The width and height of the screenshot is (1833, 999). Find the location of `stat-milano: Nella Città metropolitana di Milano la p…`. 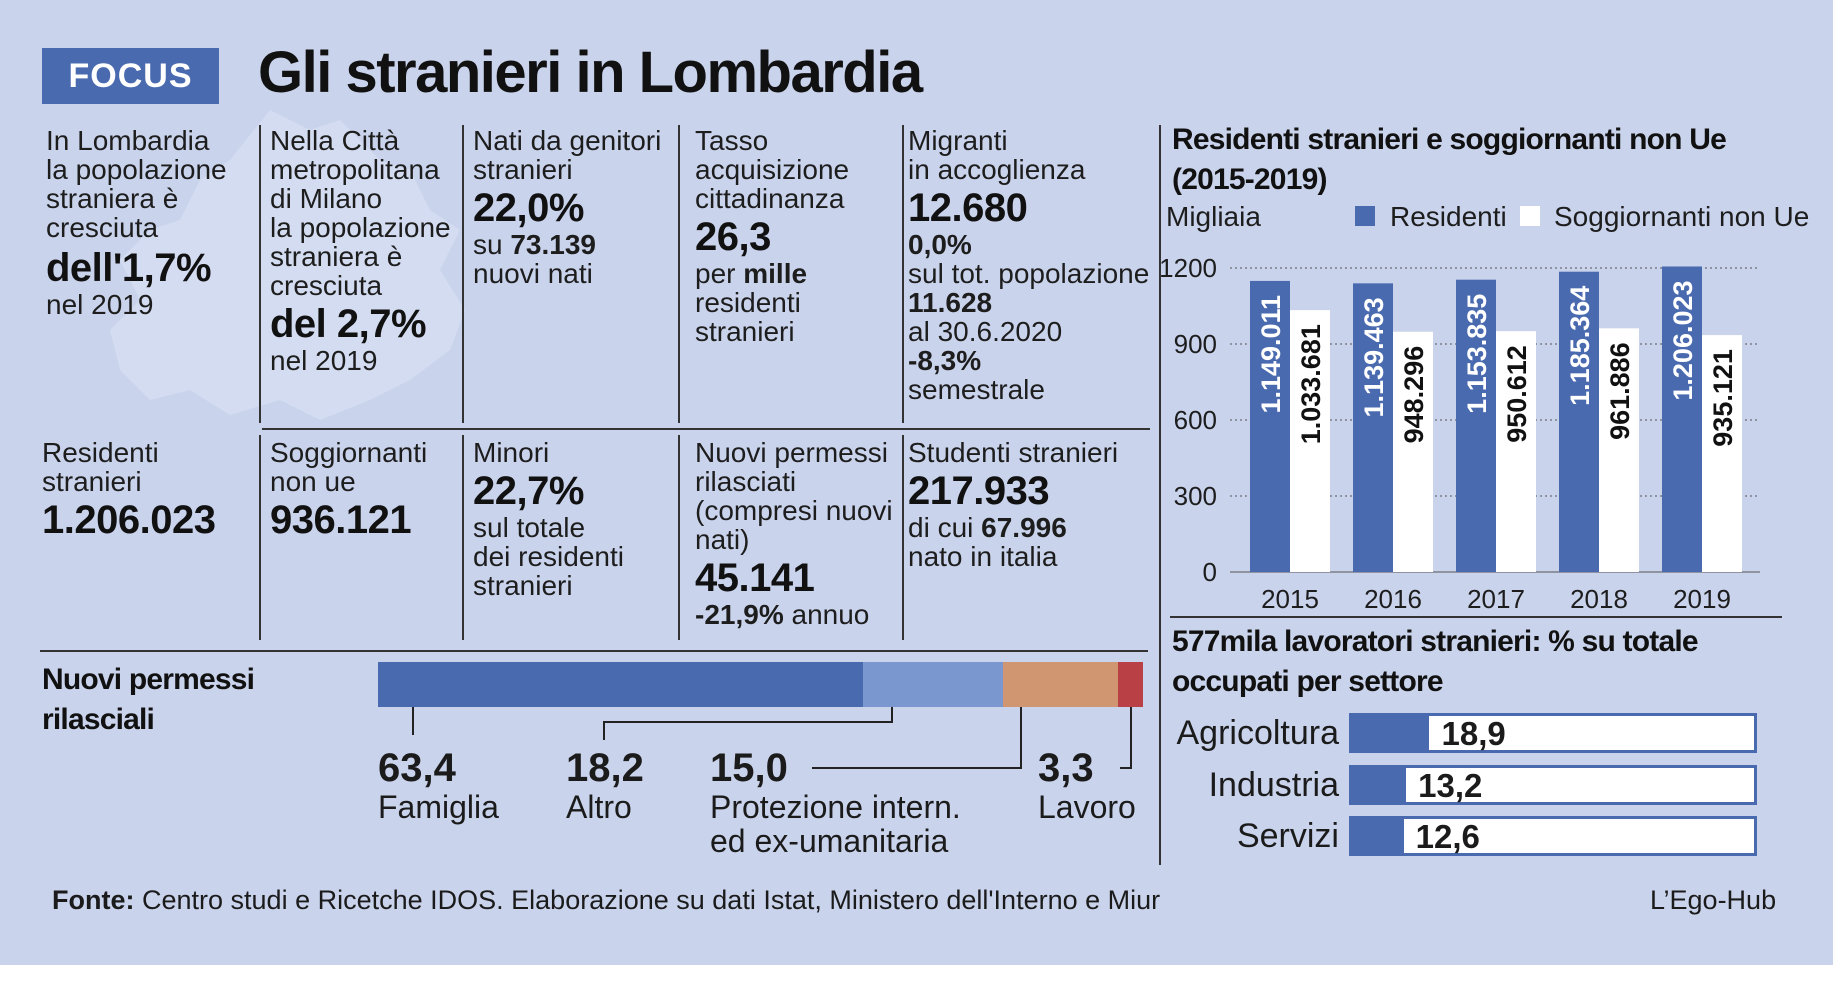

stat-milano: Nella Città metropolitana di Milano la p… is located at coordinates (360, 250).